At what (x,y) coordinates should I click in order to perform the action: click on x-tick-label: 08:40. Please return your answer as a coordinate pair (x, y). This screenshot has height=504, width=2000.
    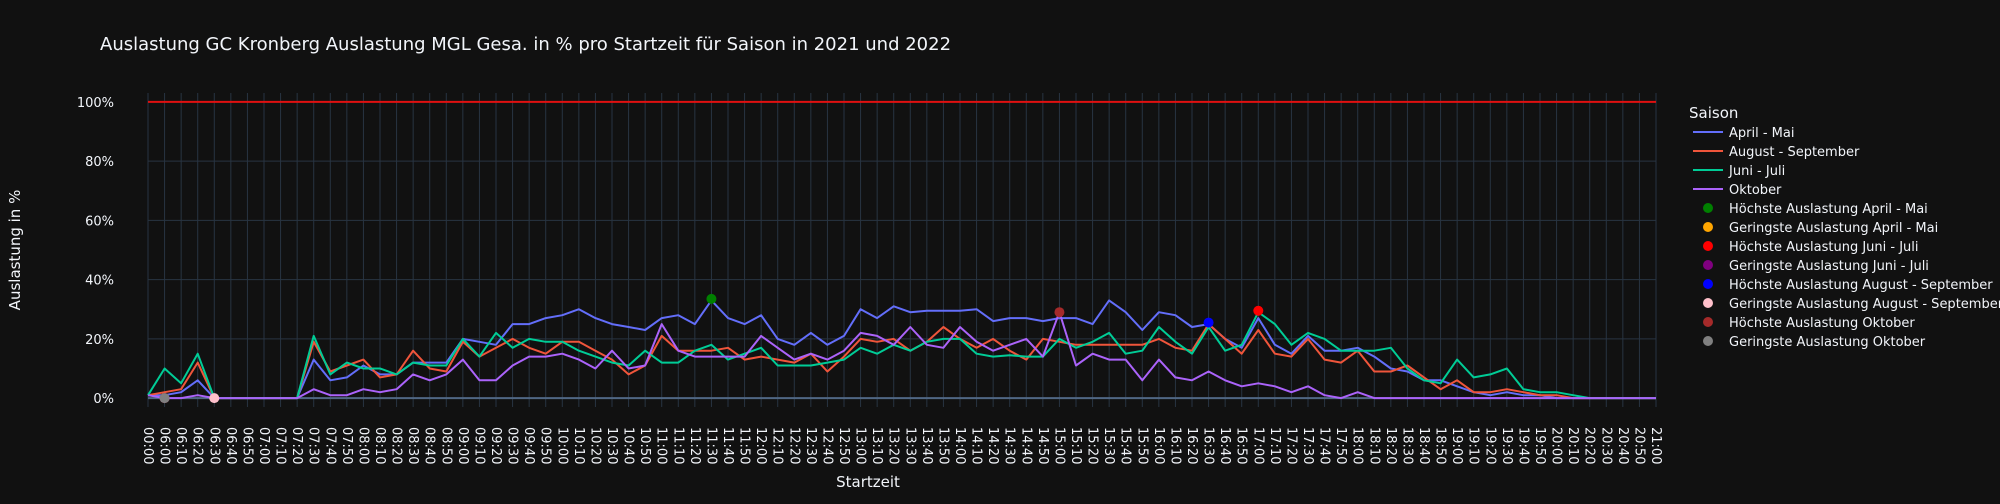
    Looking at the image, I should click on (429, 445).